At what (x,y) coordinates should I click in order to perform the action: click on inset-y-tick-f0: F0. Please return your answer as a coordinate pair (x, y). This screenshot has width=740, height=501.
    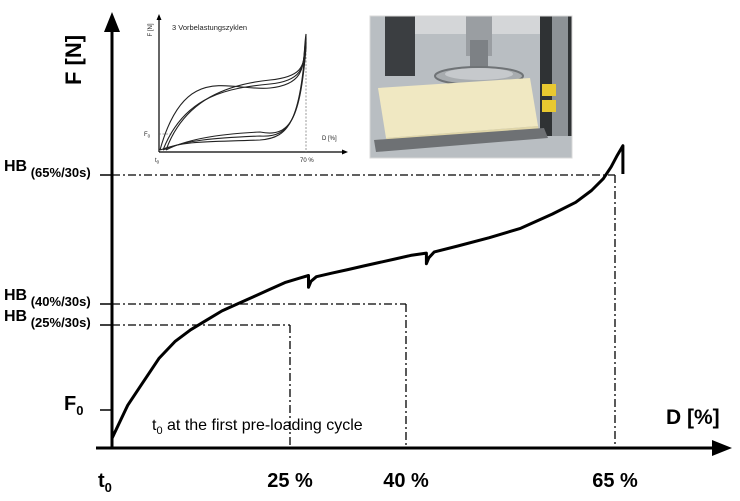
    Looking at the image, I should click on (147, 135).